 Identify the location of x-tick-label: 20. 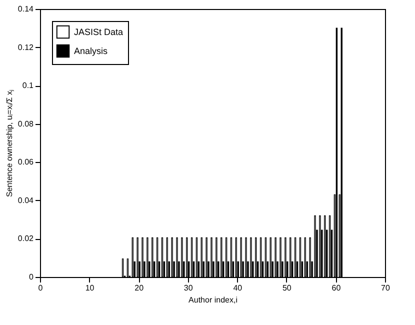
(139, 288).